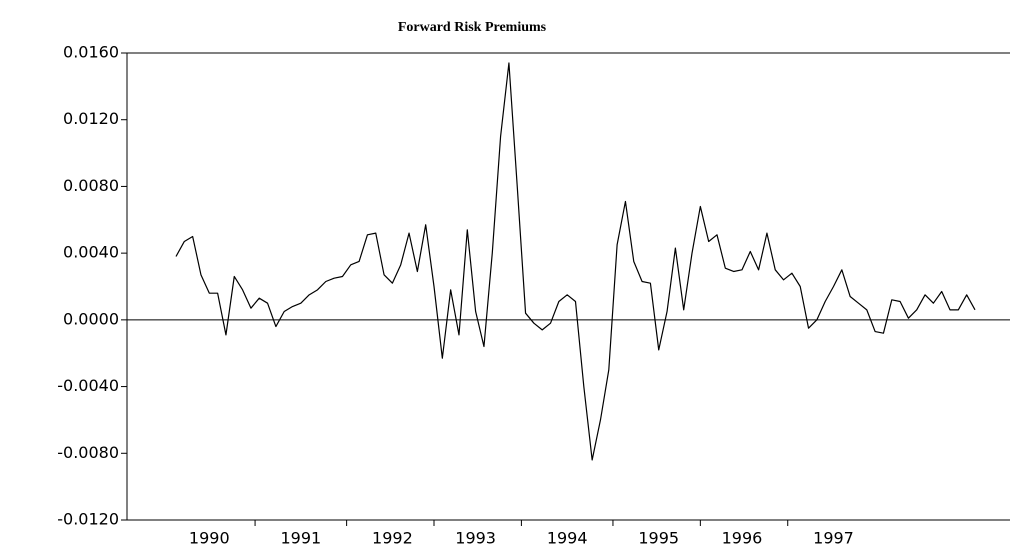 Image resolution: width=1013 pixels, height=548 pixels. Describe the element at coordinates (833, 538) in the screenshot. I see `x-tick-label: 1997` at that location.